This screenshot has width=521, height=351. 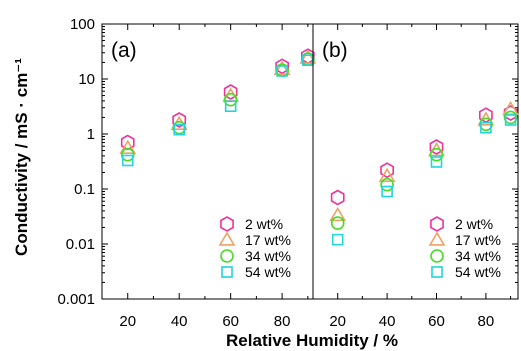 What do you see at coordinates (335, 50) in the screenshot?
I see `panel-label: (b)` at bounding box center [335, 50].